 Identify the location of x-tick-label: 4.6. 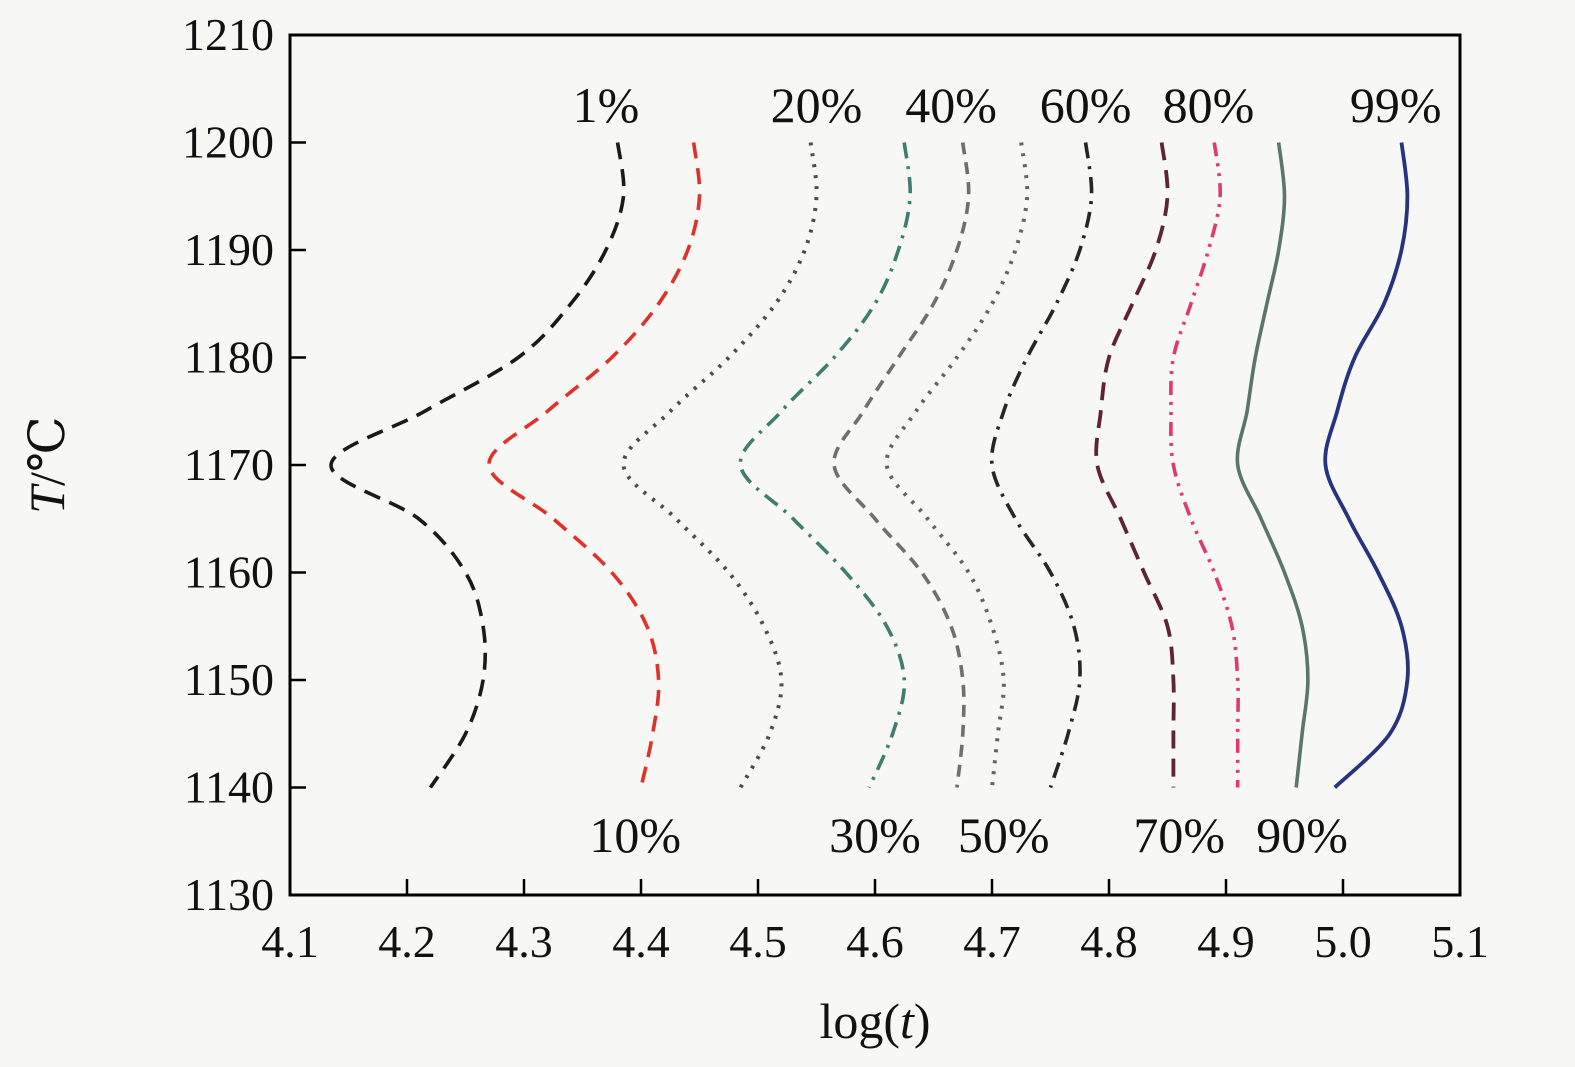
(875, 941).